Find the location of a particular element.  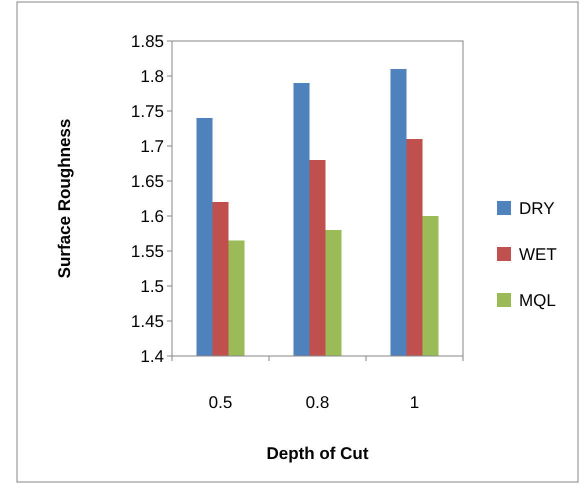

y-tick-label: 1.85 is located at coordinates (147, 41).